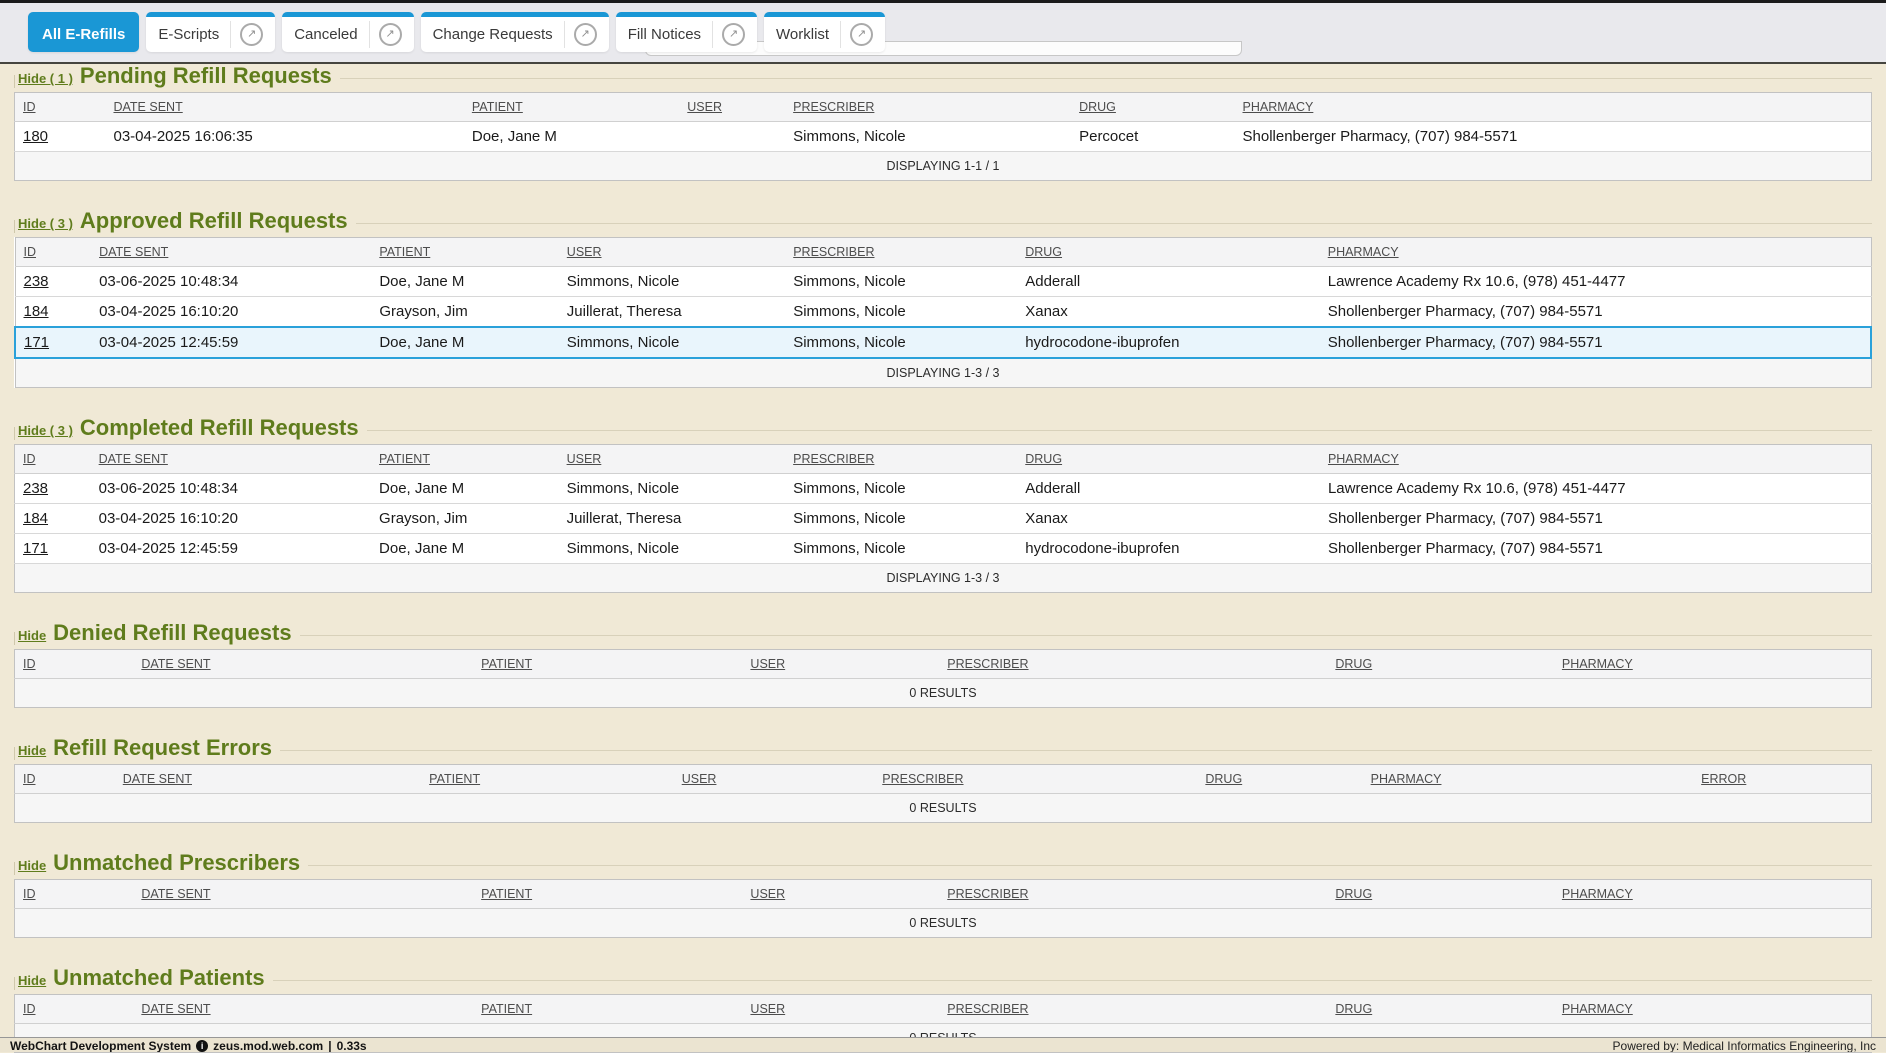 This screenshot has width=1886, height=1053. What do you see at coordinates (369, 34) in the screenshot?
I see `tab-divider` at bounding box center [369, 34].